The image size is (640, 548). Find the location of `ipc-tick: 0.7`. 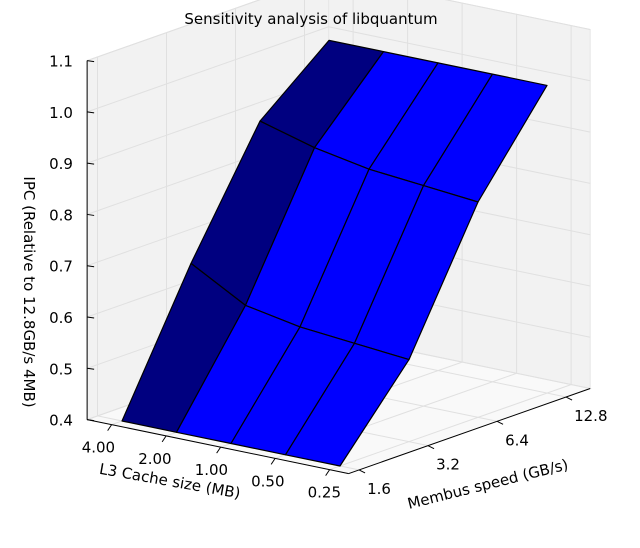

ipc-tick: 0.7 is located at coordinates (61, 267).